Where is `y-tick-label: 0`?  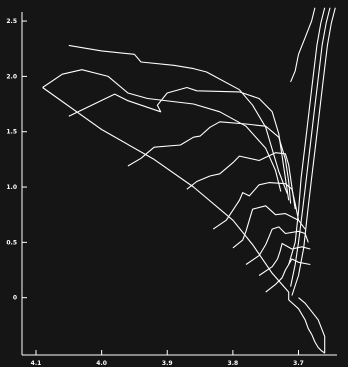
y-tick-label: 0 is located at coordinates (15, 298).